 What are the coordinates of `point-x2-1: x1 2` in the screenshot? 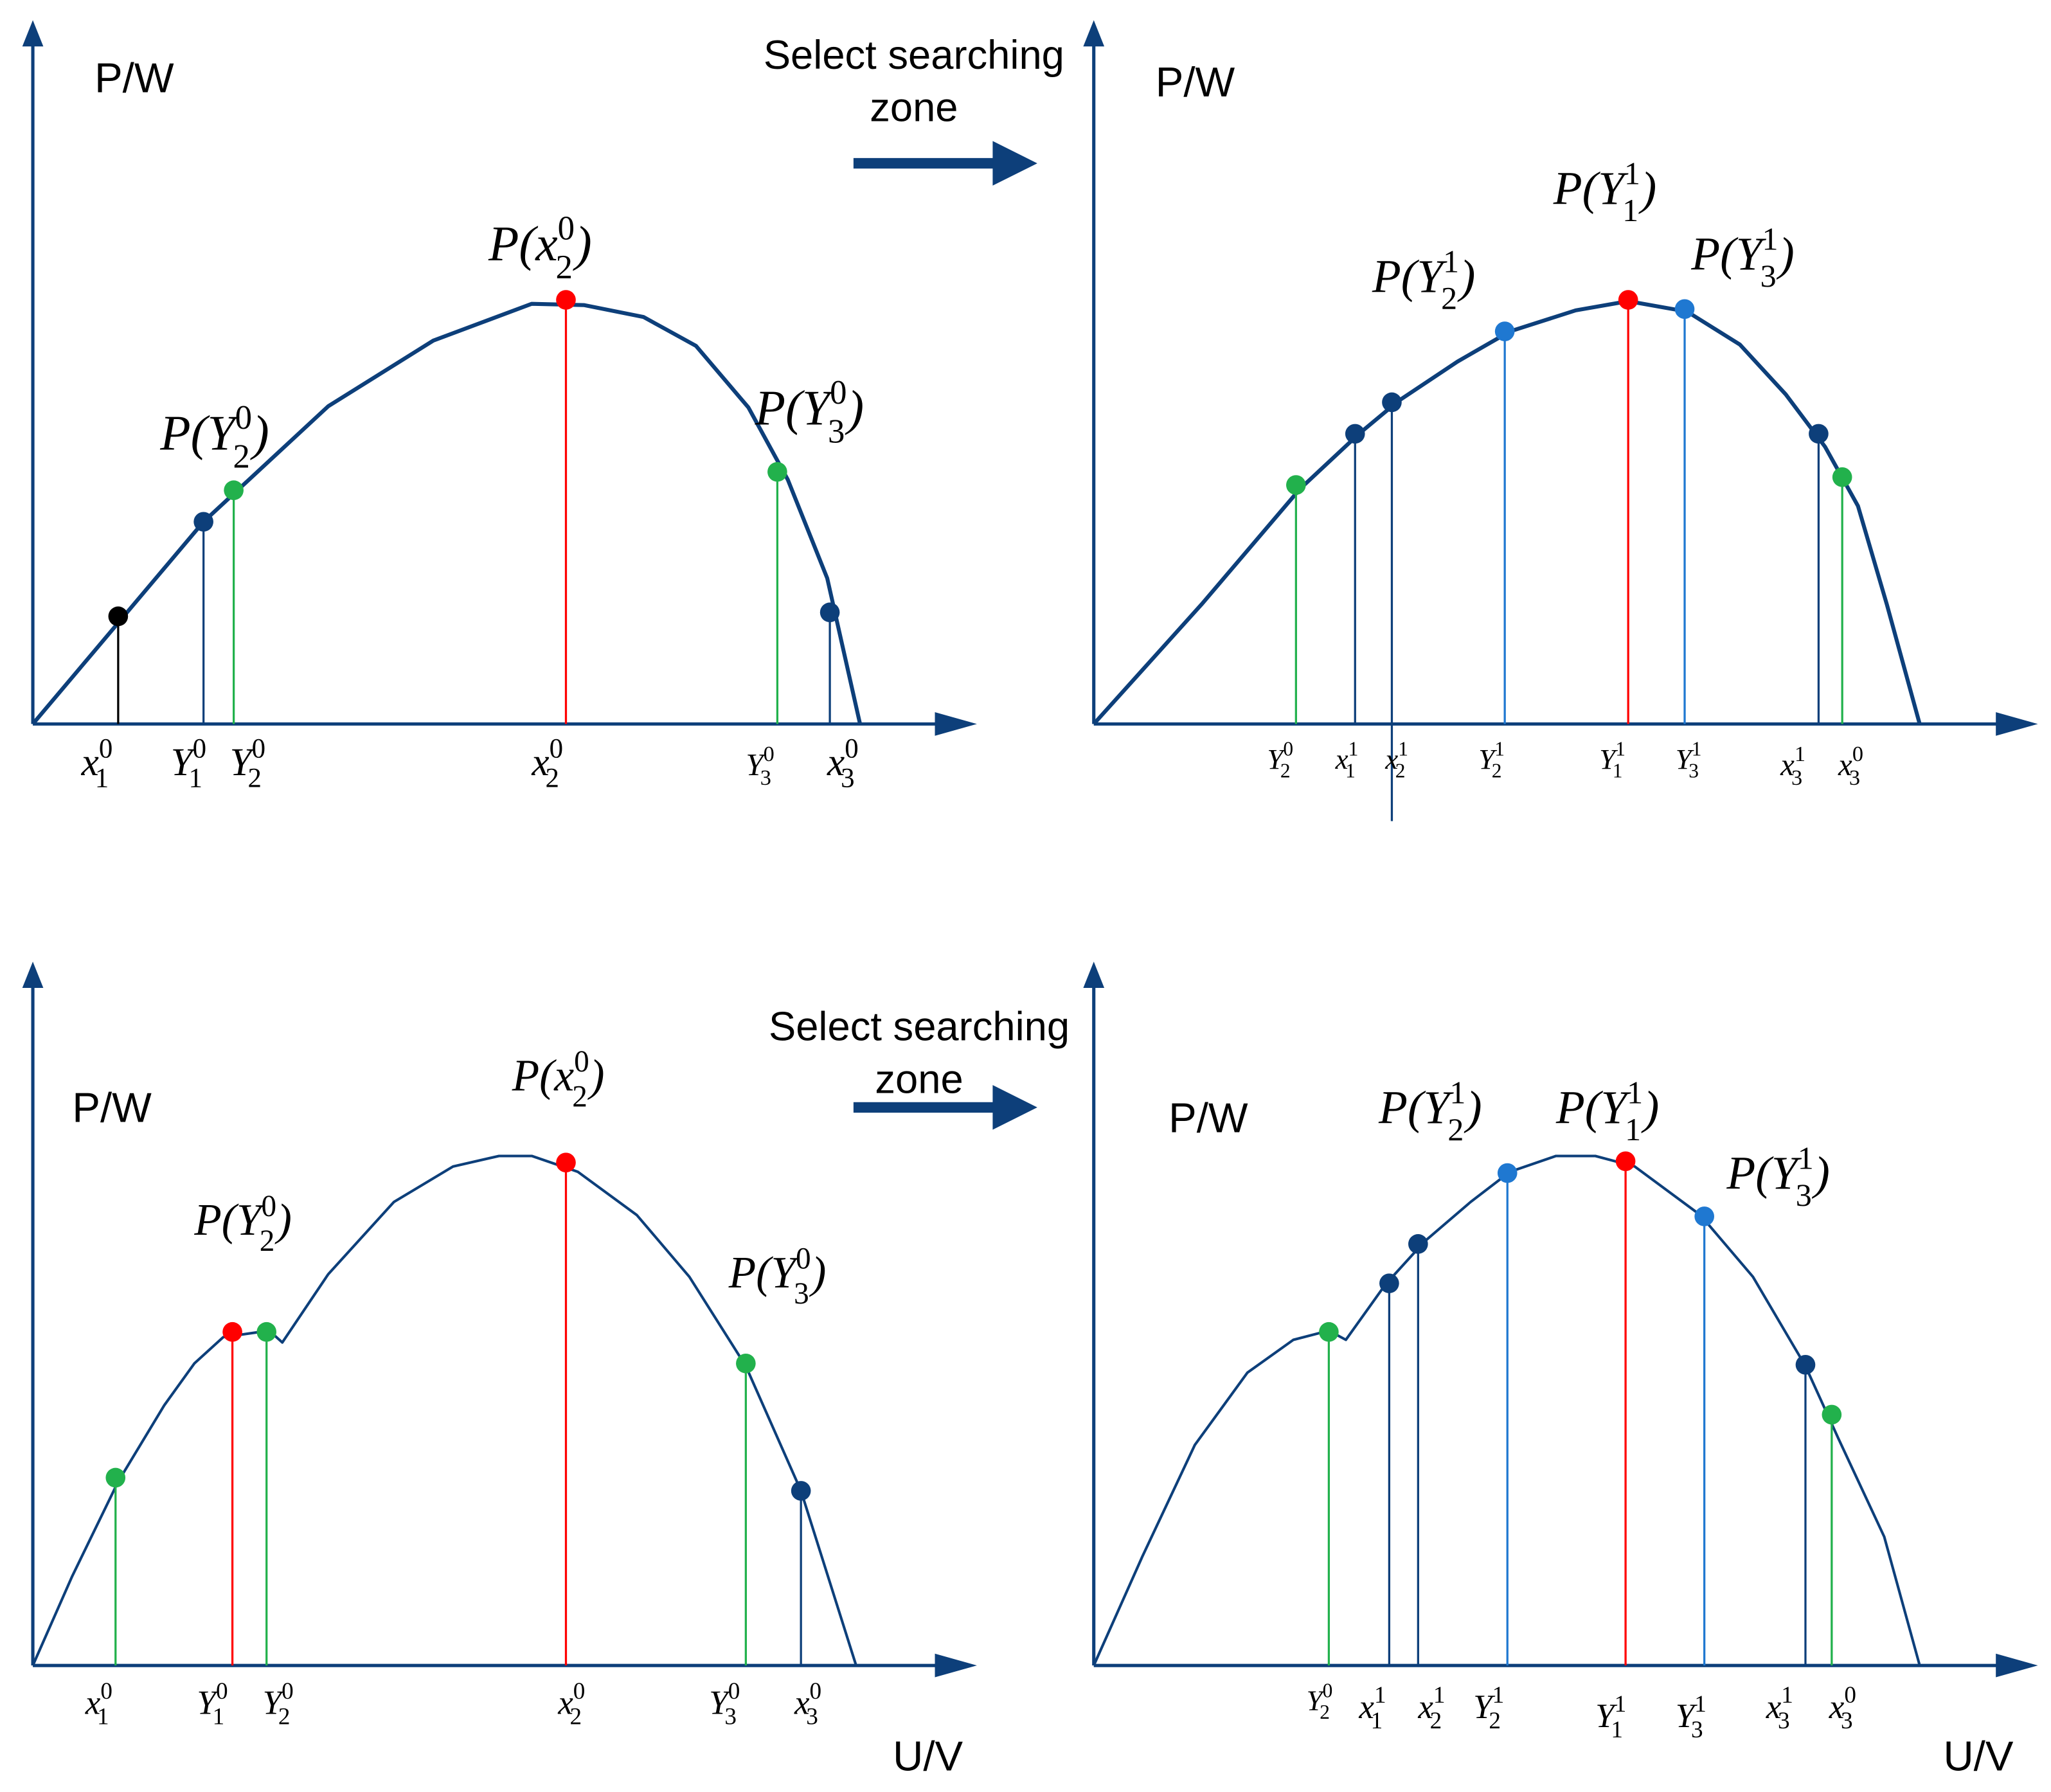 It's located at (1395, 606).